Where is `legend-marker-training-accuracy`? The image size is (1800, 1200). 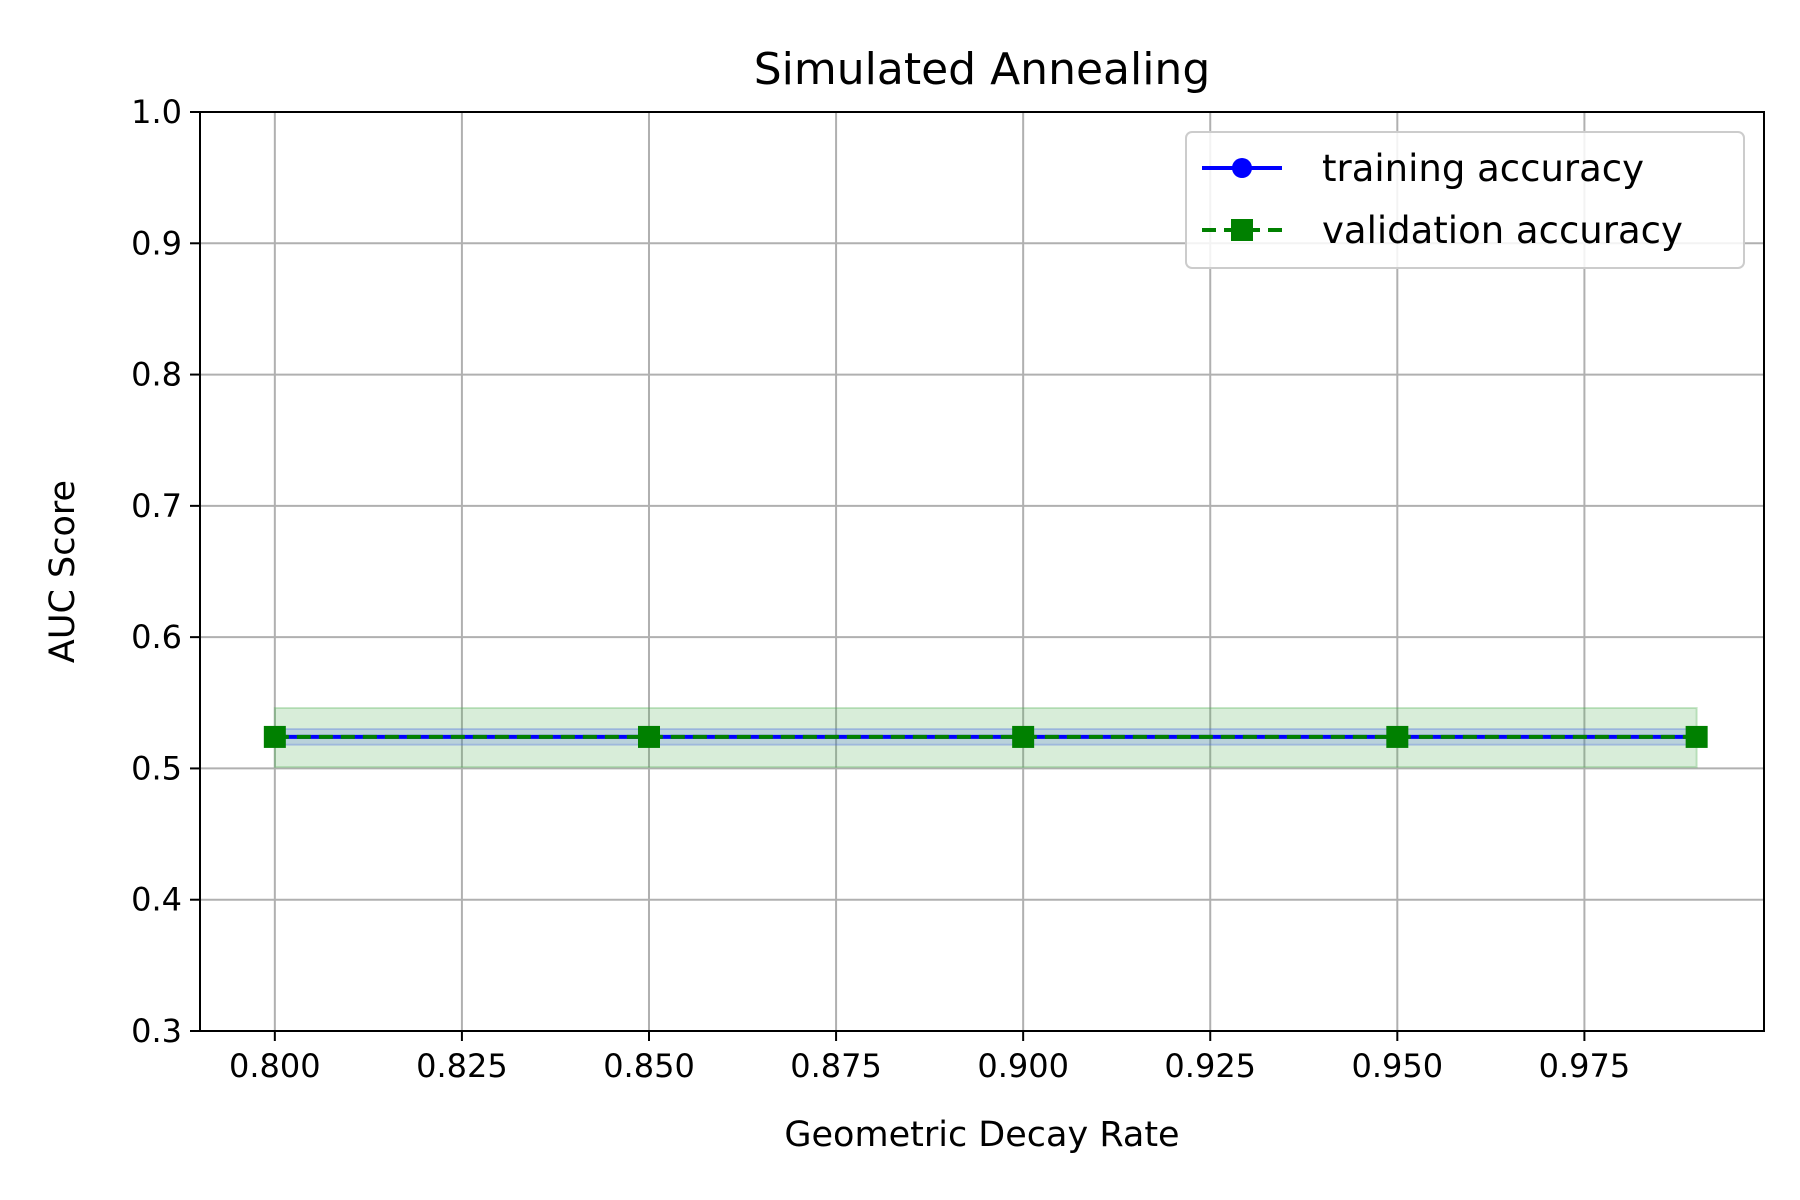
legend-marker-training-accuracy is located at coordinates (1242, 168).